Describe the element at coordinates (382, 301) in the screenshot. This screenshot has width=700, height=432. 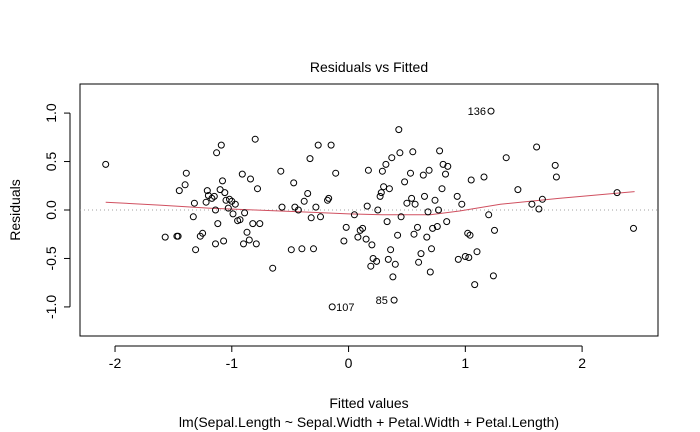
I see `outlier-label: 85` at that location.